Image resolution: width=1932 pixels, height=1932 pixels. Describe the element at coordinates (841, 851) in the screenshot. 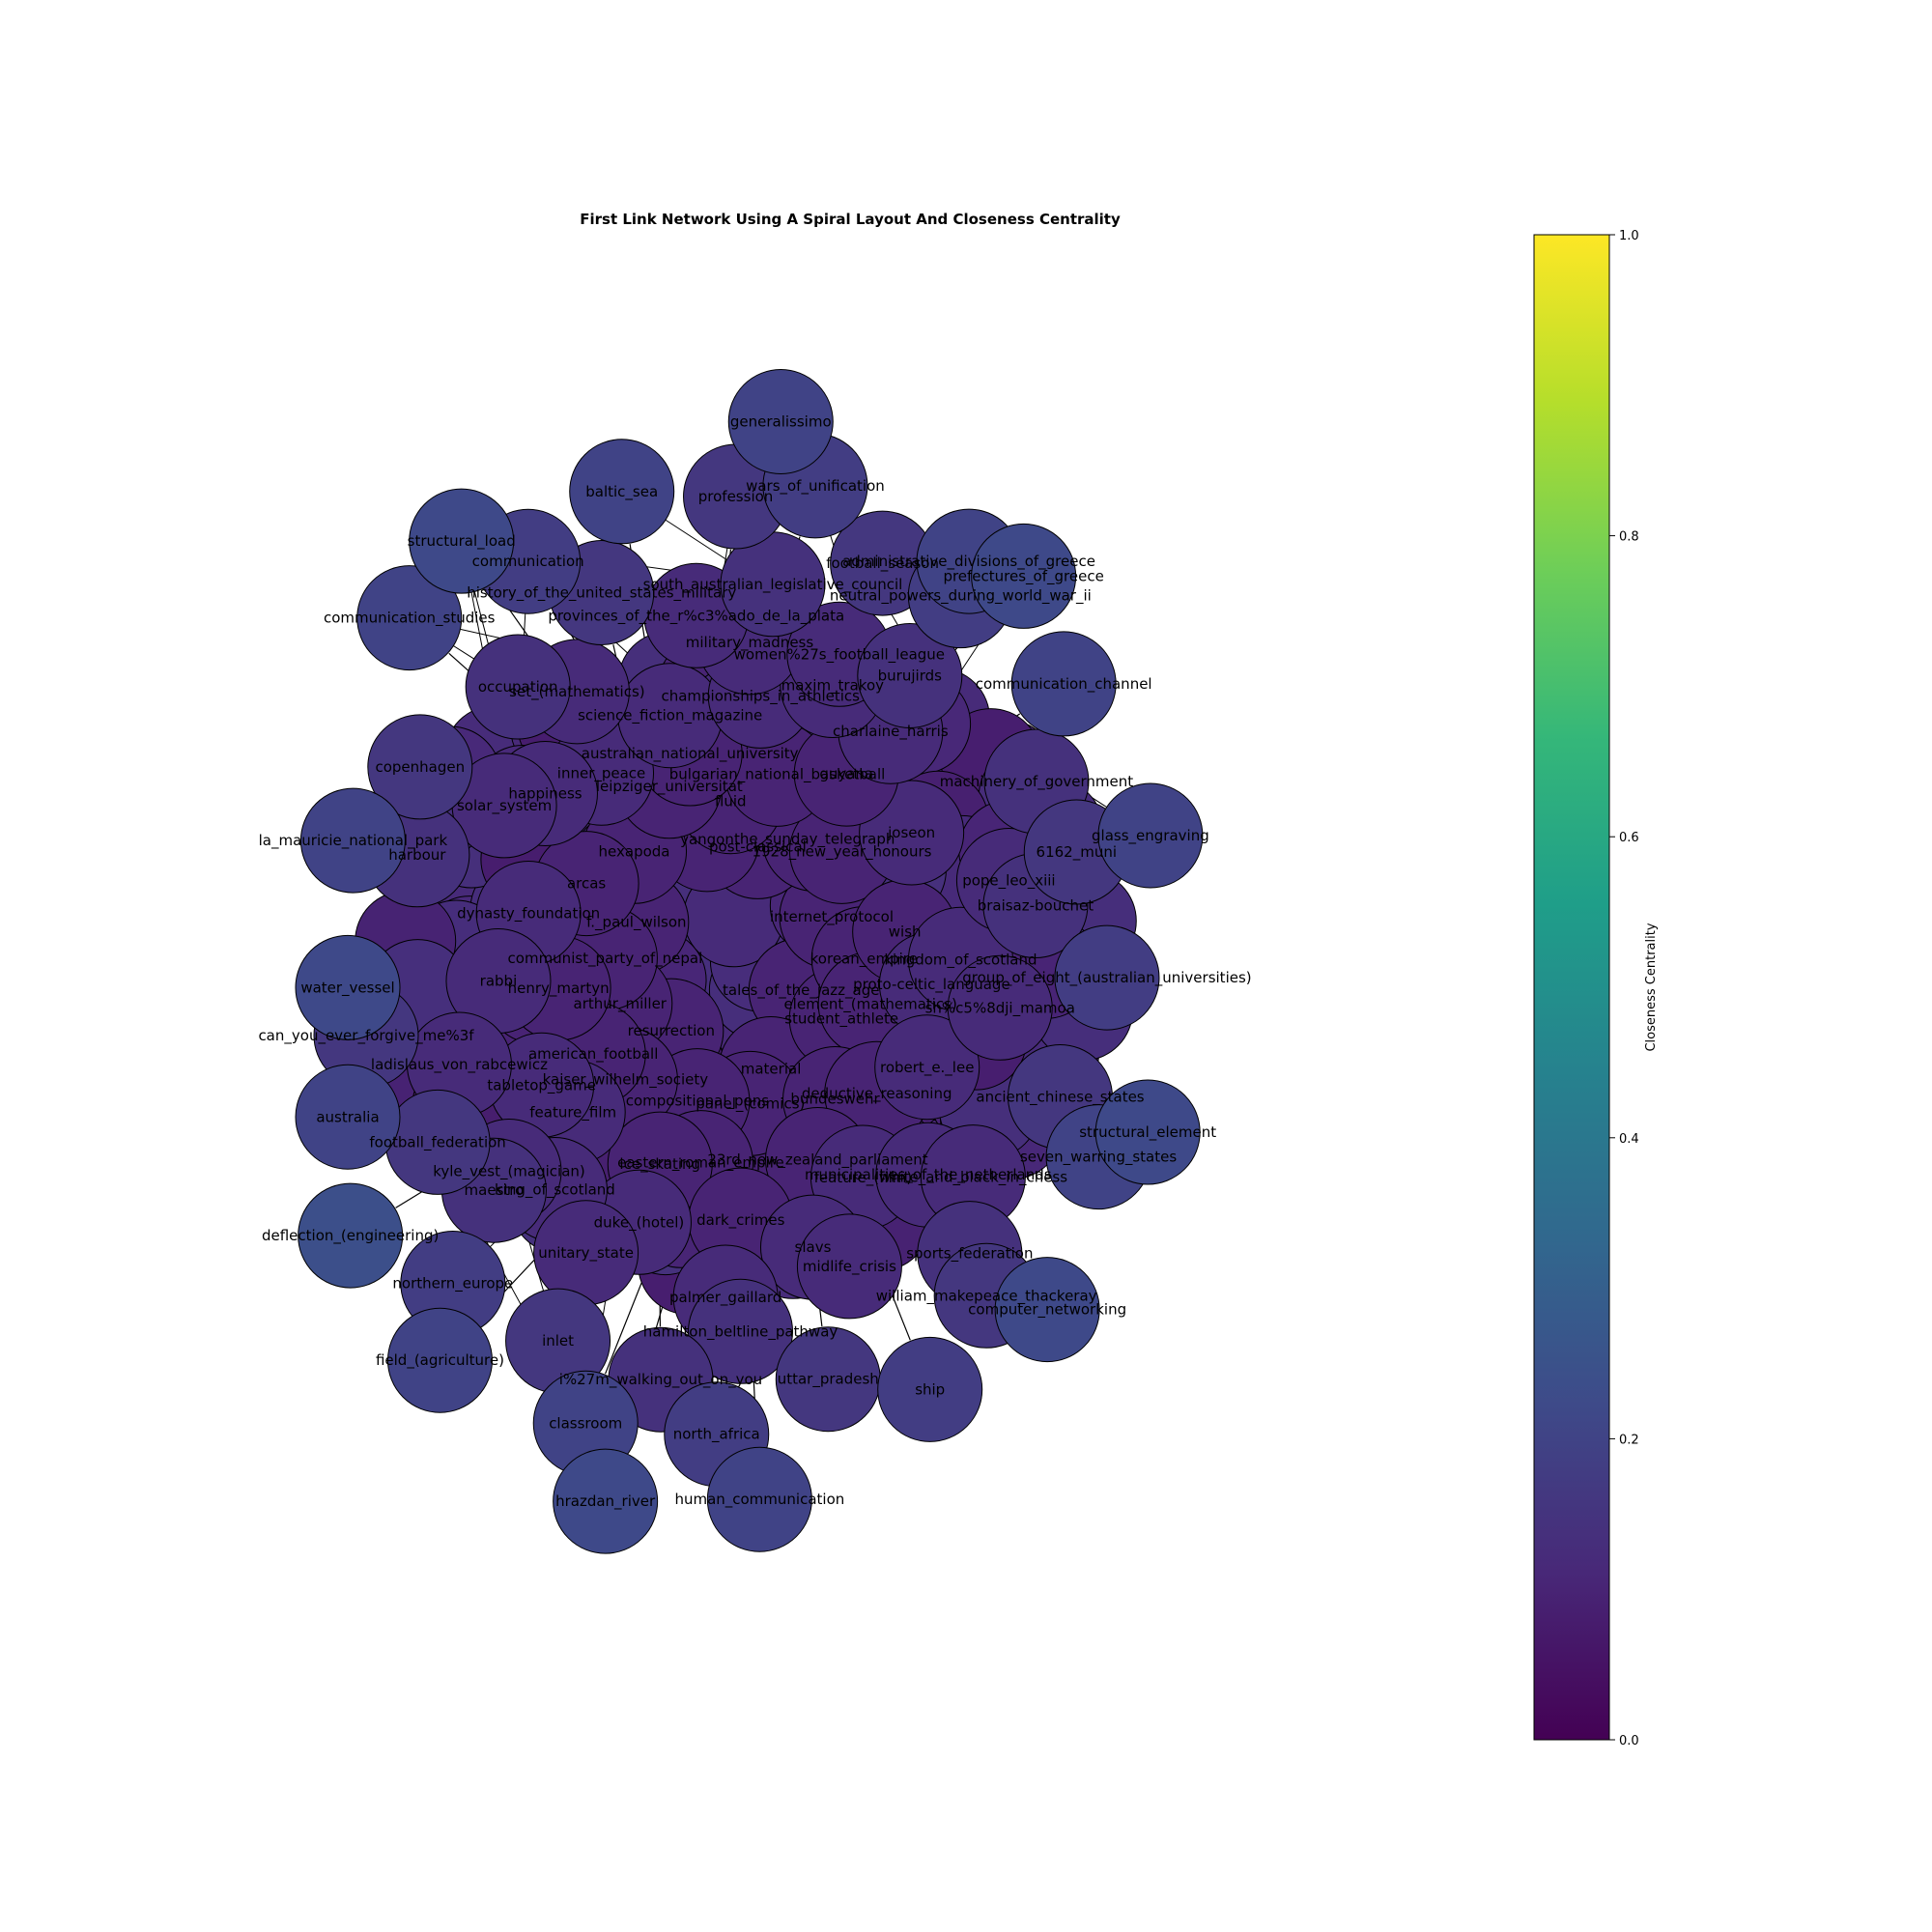

I see `node-label: 1928_new_year_honours` at that location.